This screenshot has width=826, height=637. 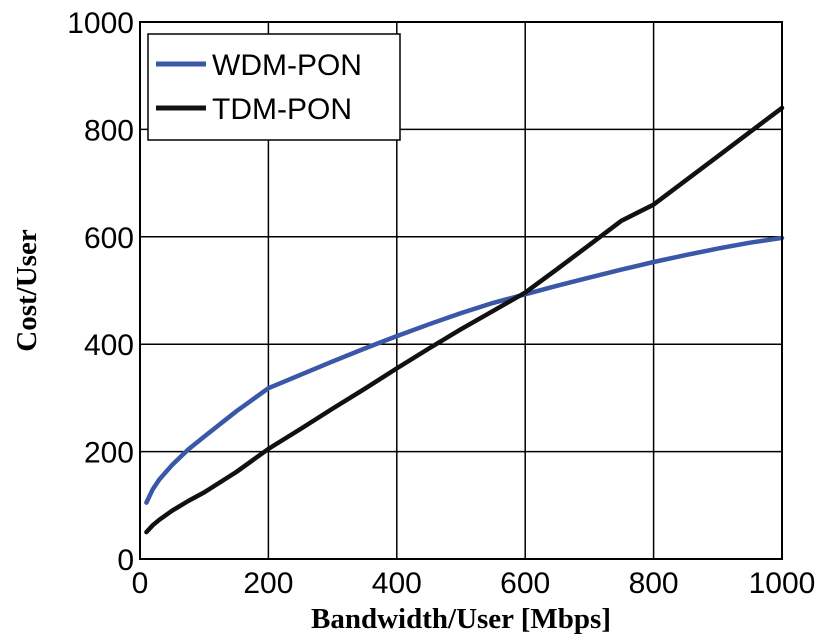 What do you see at coordinates (27, 290) in the screenshot?
I see `y-axis-title: Cost/User` at bounding box center [27, 290].